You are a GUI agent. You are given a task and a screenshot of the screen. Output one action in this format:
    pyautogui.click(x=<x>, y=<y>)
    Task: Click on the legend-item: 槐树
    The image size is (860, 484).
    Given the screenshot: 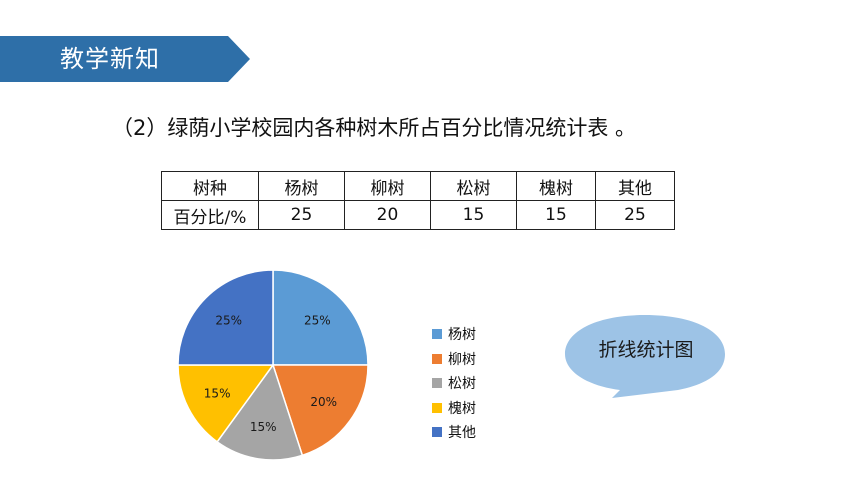 What is the action you would take?
    pyautogui.click(x=454, y=408)
    